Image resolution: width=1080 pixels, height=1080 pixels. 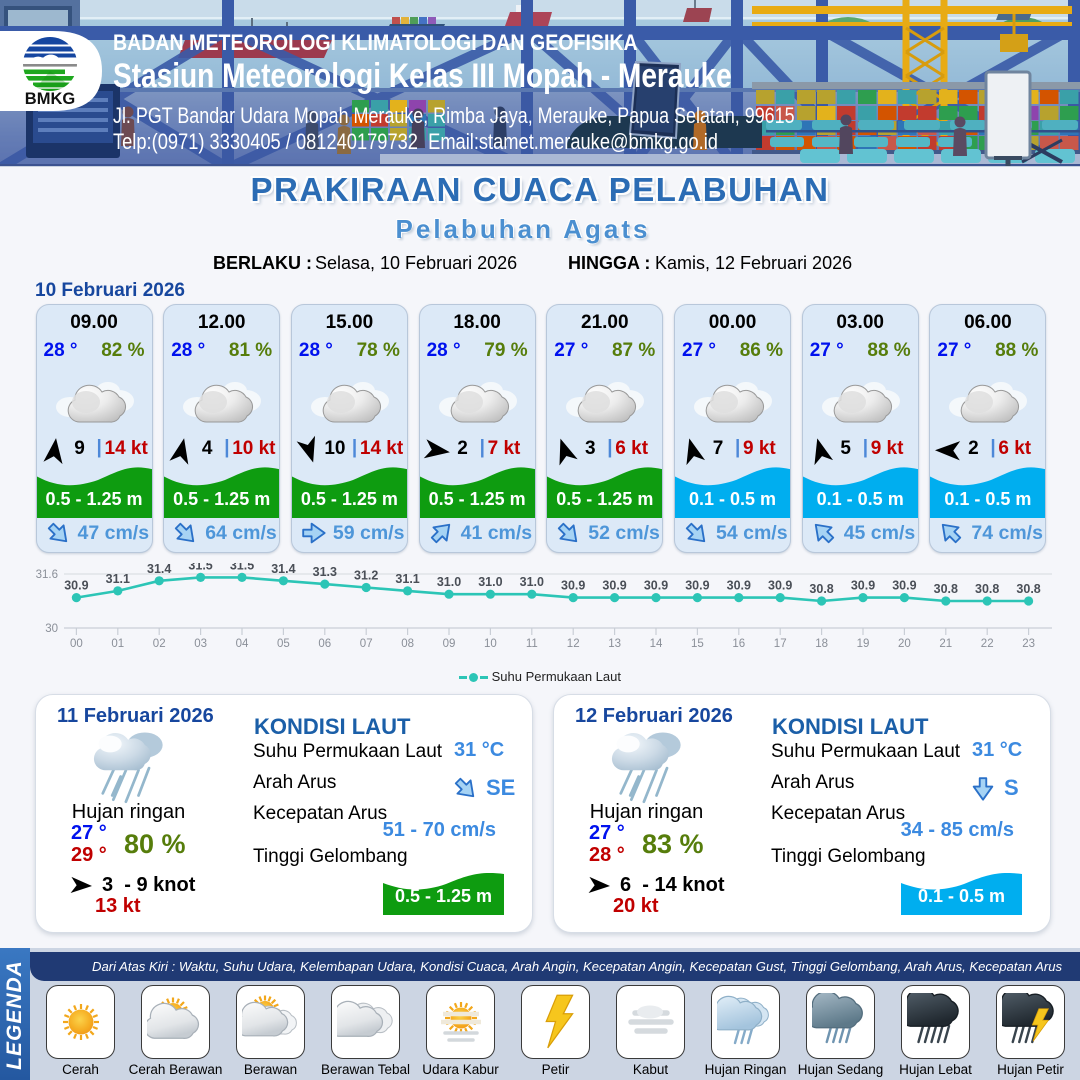 What do you see at coordinates (47, 575) in the screenshot?
I see `svg-text: 31.6` at bounding box center [47, 575].